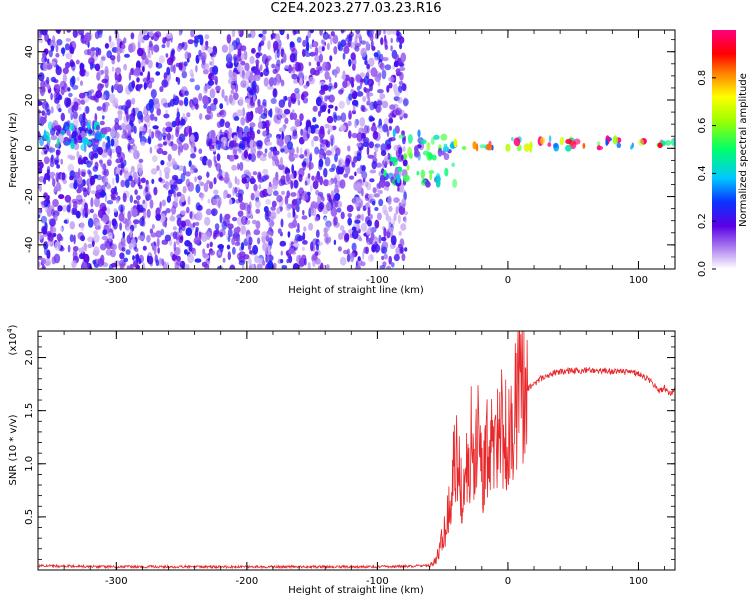  What do you see at coordinates (29, 464) in the screenshot?
I see `y-tick-label: 1.0` at bounding box center [29, 464].